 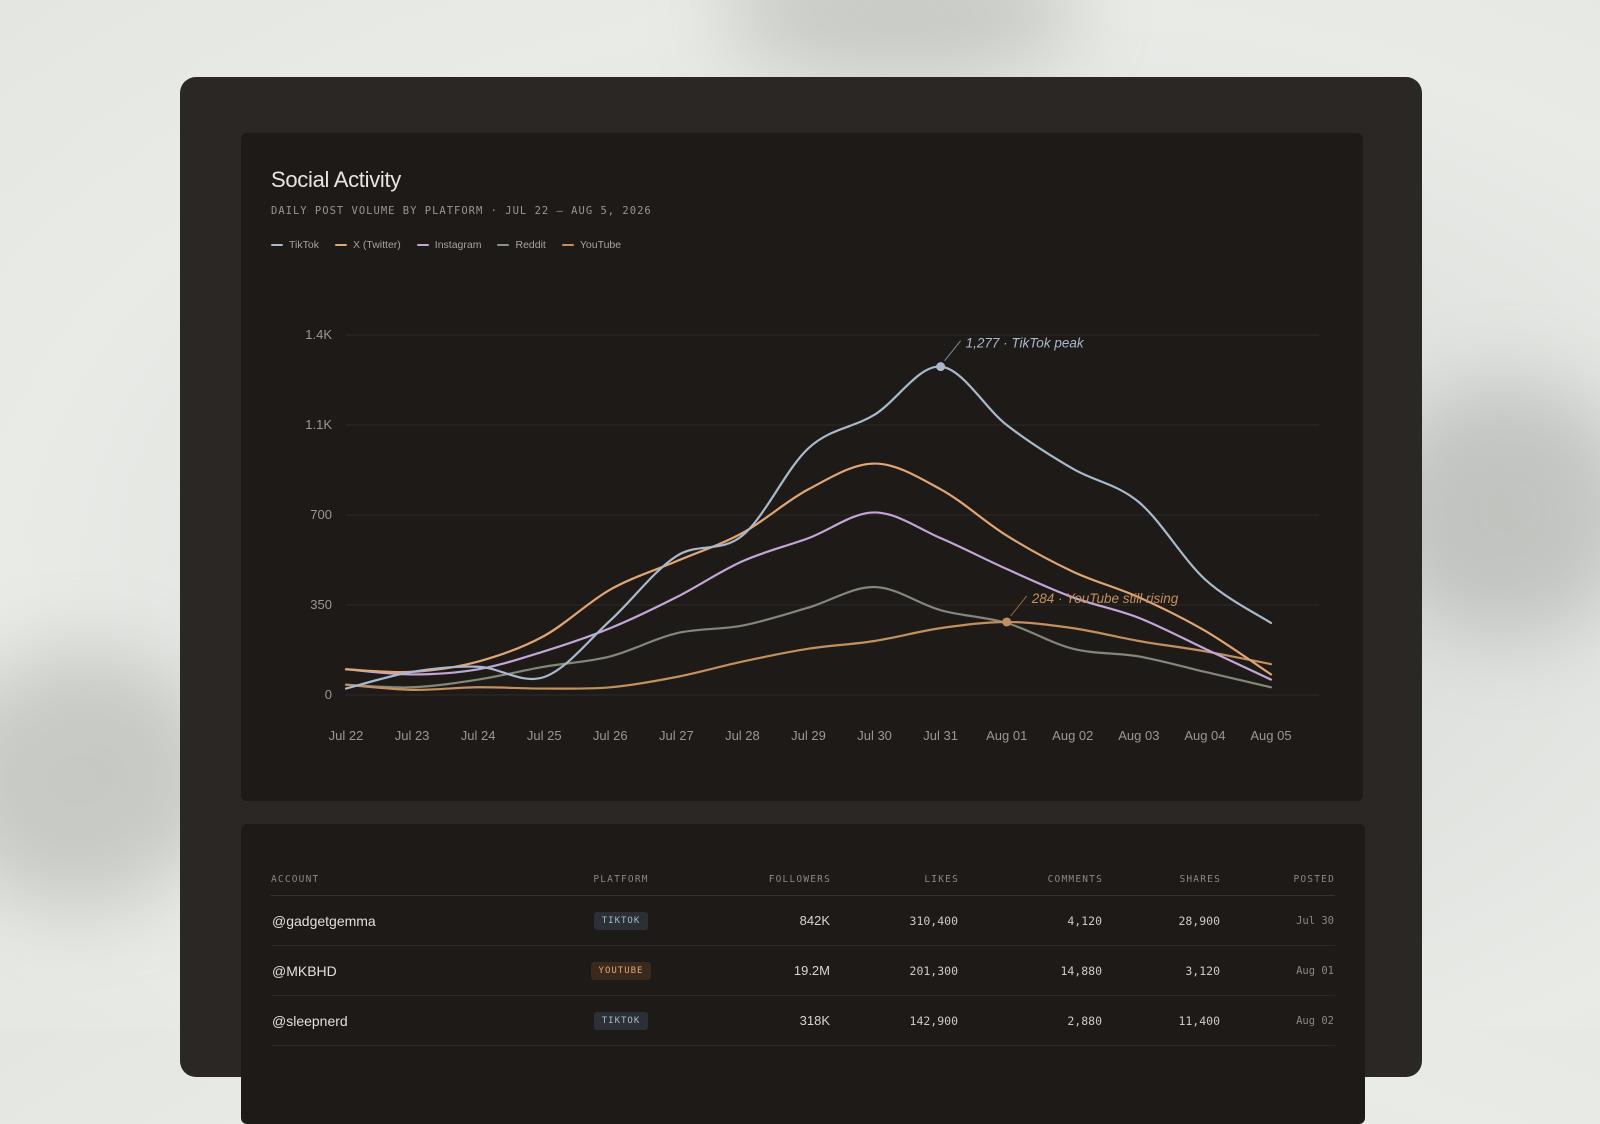 I want to click on comments-cell: 2,880, so click(x=1031, y=1020).